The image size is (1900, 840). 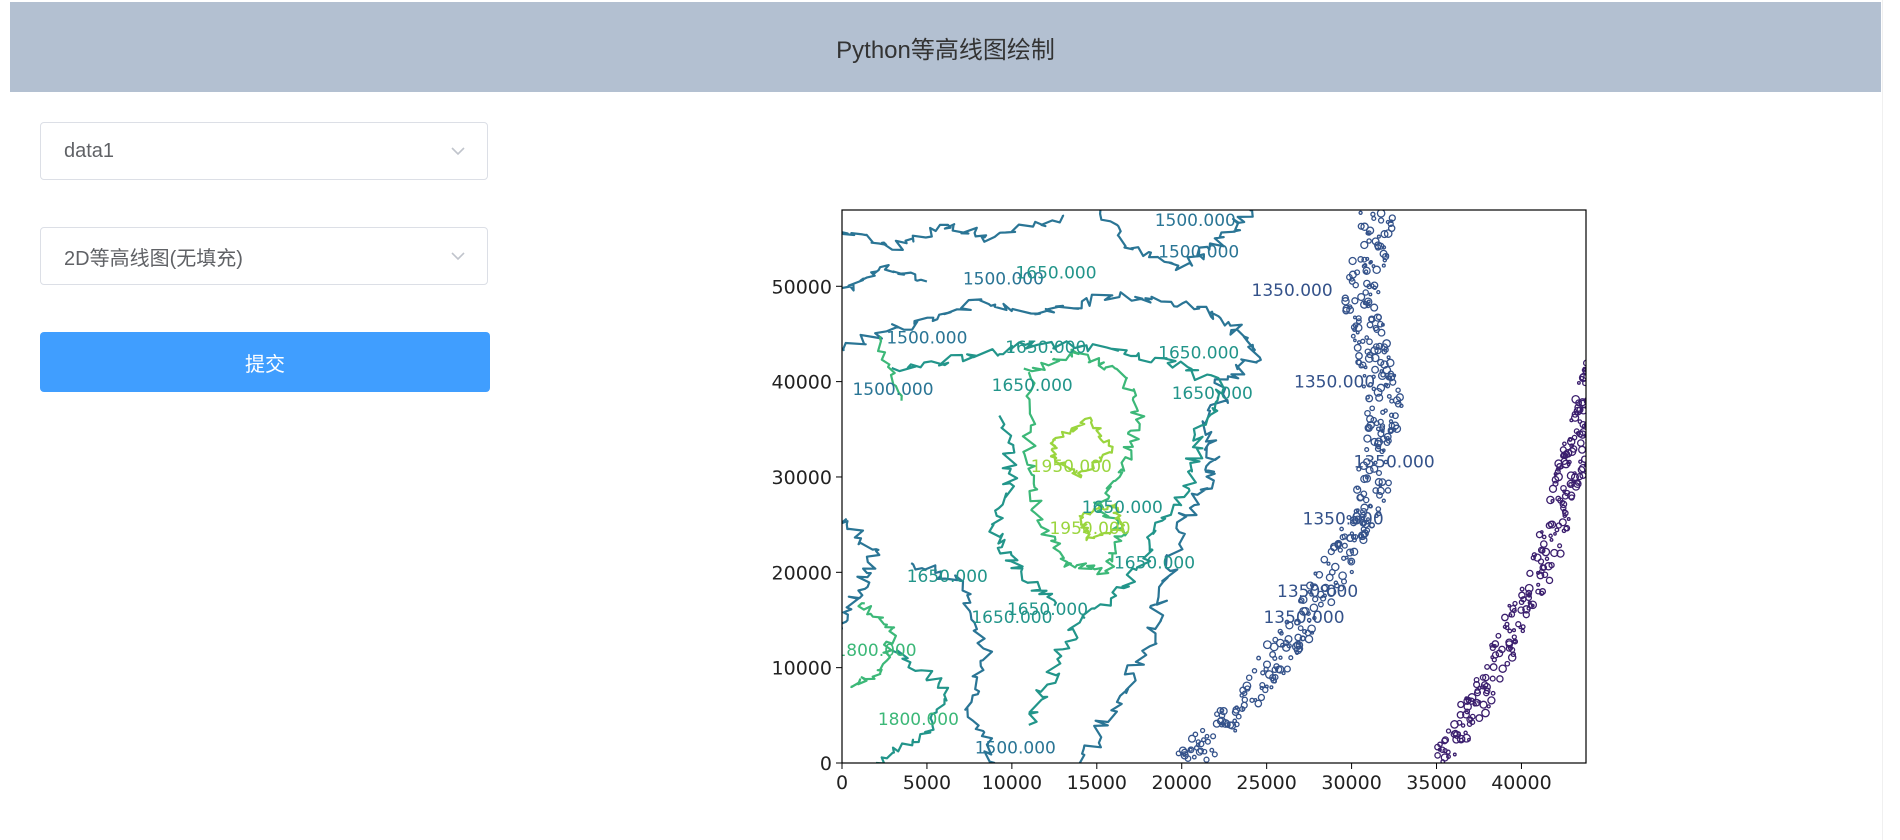 I want to click on y-tick-label: 10000, so click(x=802, y=669).